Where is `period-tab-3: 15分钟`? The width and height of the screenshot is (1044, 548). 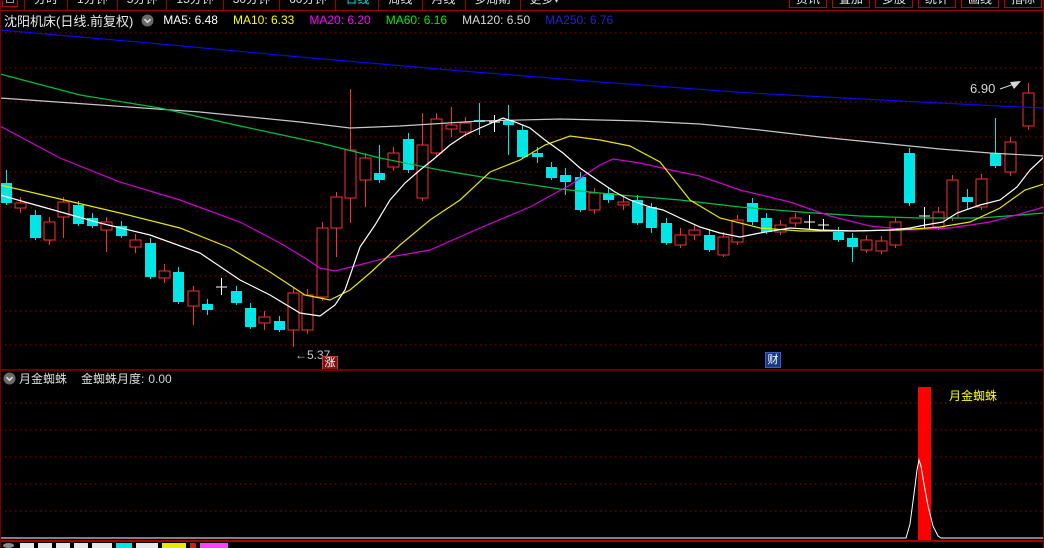
period-tab-3: 15分钟 is located at coordinates (194, 5).